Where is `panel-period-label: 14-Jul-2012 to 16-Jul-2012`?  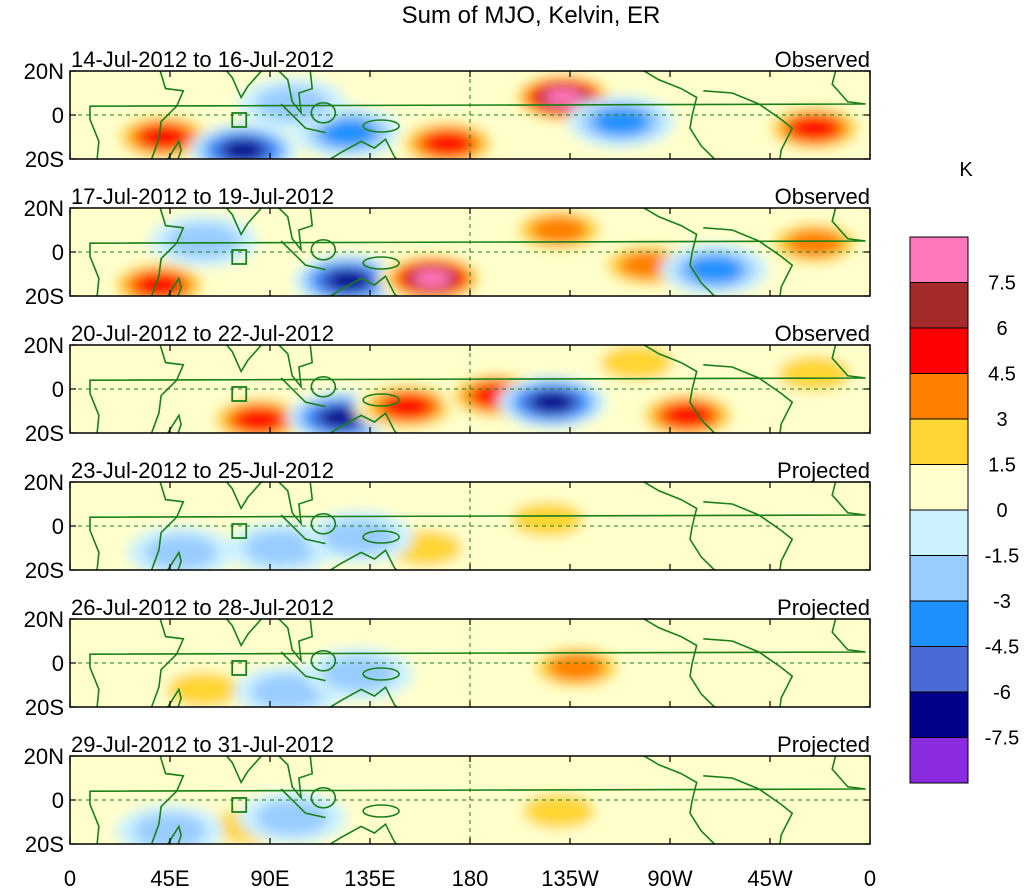
panel-period-label: 14-Jul-2012 to 16-Jul-2012 is located at coordinates (202, 59).